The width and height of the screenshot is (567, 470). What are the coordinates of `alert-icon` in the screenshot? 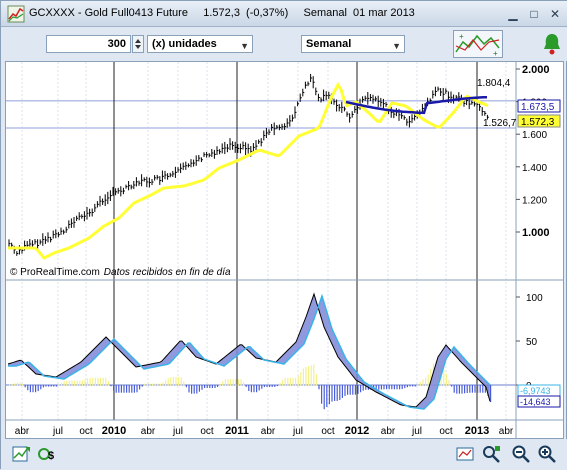 It's located at (552, 44).